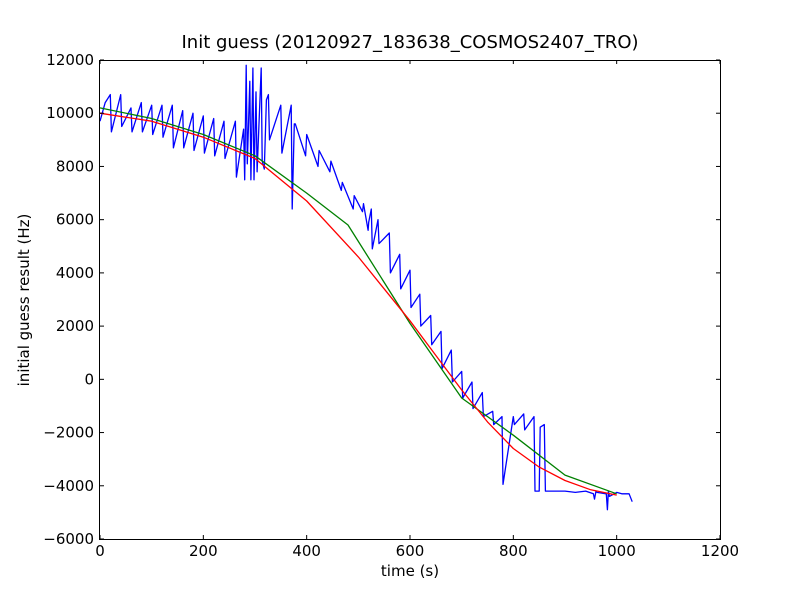  I want to click on y-tick-label: 2000, so click(75, 326).